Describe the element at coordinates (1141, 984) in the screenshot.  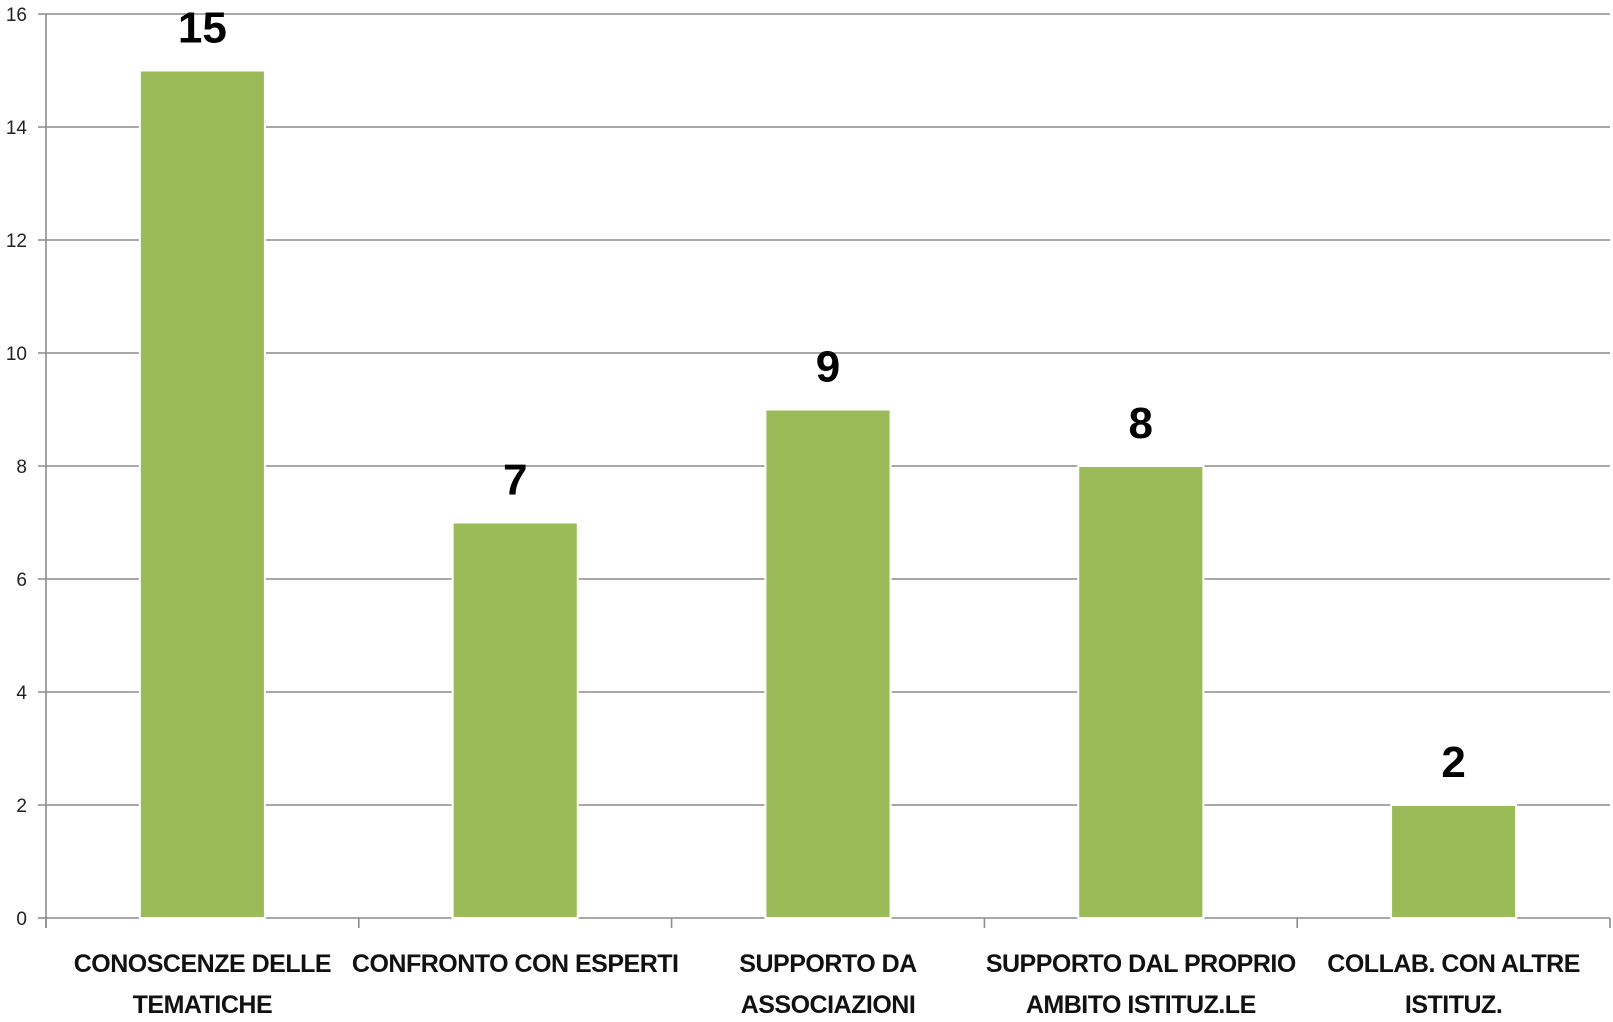
I see `x-tick-label: SUPPORTO DAL PROPRIO AMBITO ISTITUZ.LE` at that location.